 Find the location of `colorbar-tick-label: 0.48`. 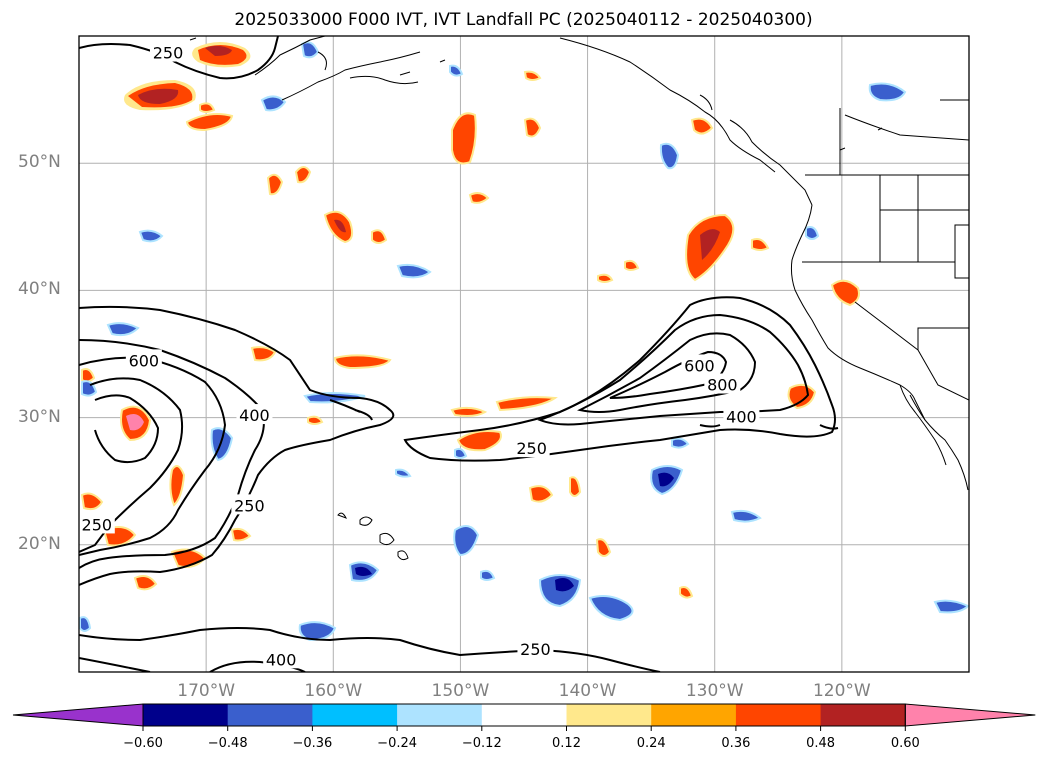

colorbar-tick-label: 0.48 is located at coordinates (821, 743).